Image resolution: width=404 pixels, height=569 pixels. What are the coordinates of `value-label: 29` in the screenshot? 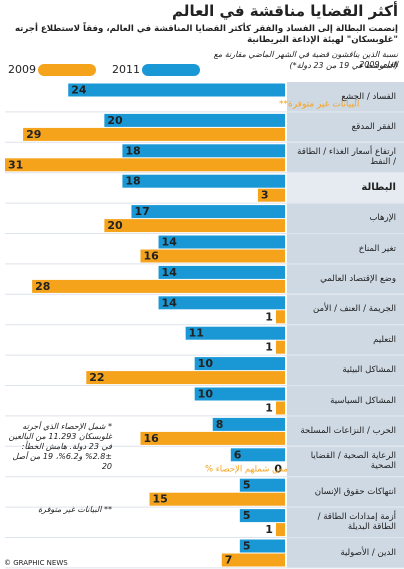 It's located at (33, 134).